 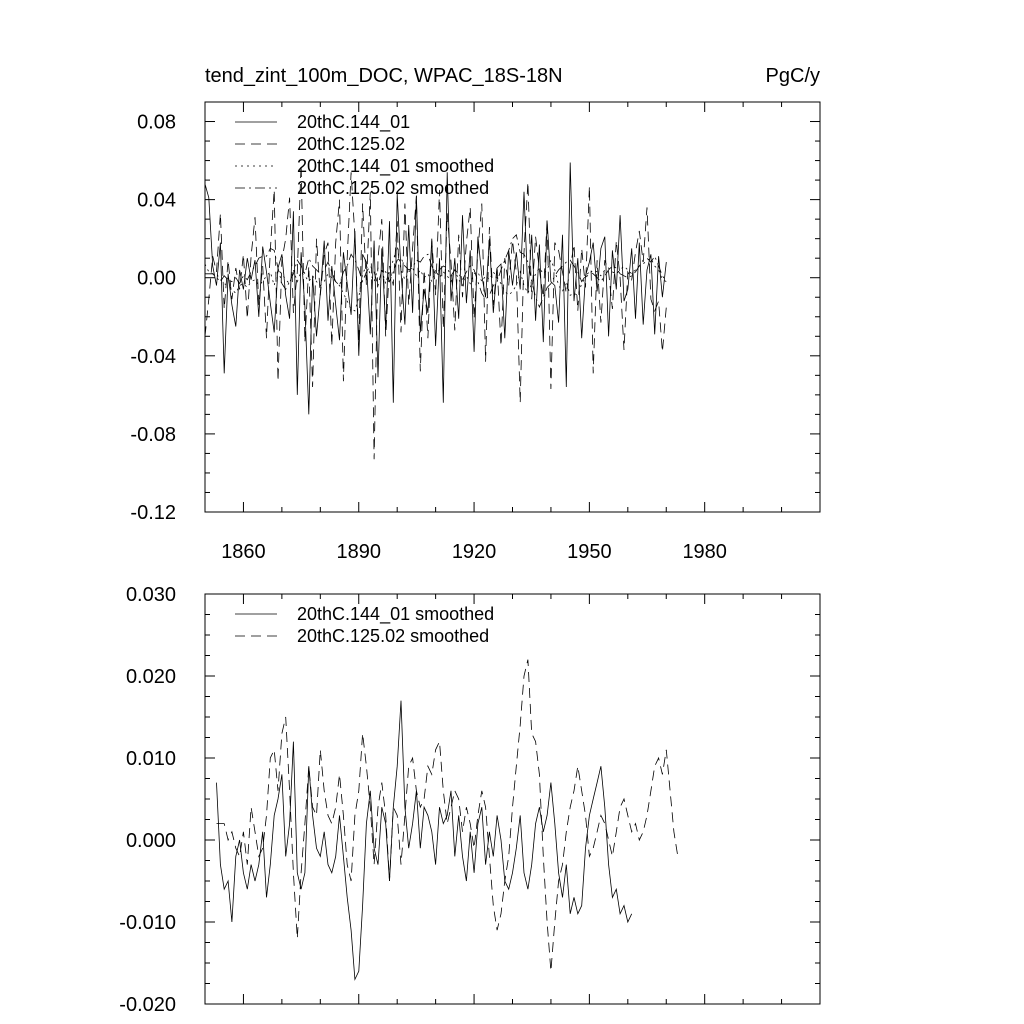 What do you see at coordinates (704, 552) in the screenshot?
I see `x-tick-label: 1980` at bounding box center [704, 552].